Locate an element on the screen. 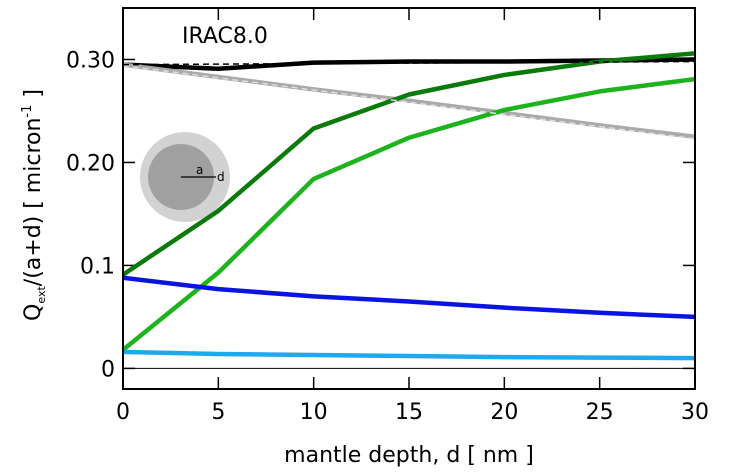  inset-label: a is located at coordinates (199, 170).